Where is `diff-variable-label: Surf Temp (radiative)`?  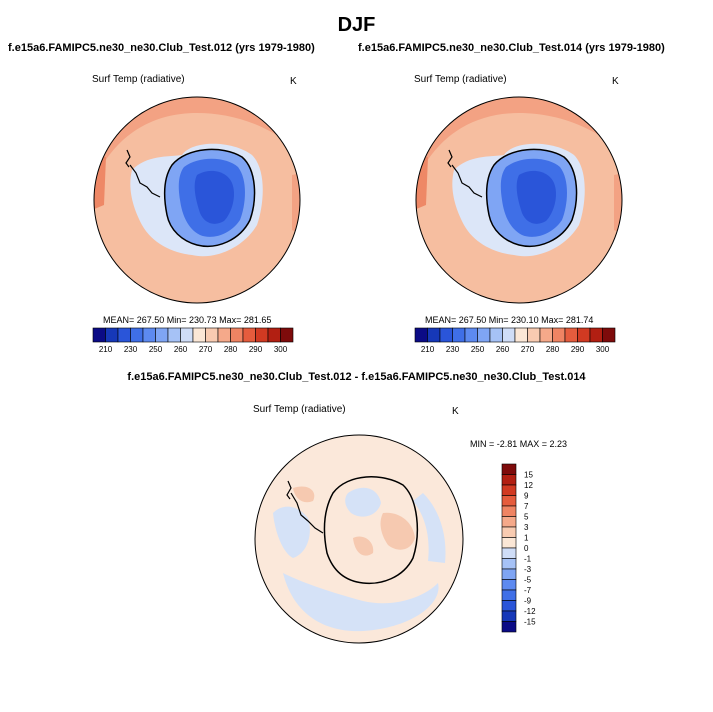 diff-variable-label: Surf Temp (radiative) is located at coordinates (299, 409).